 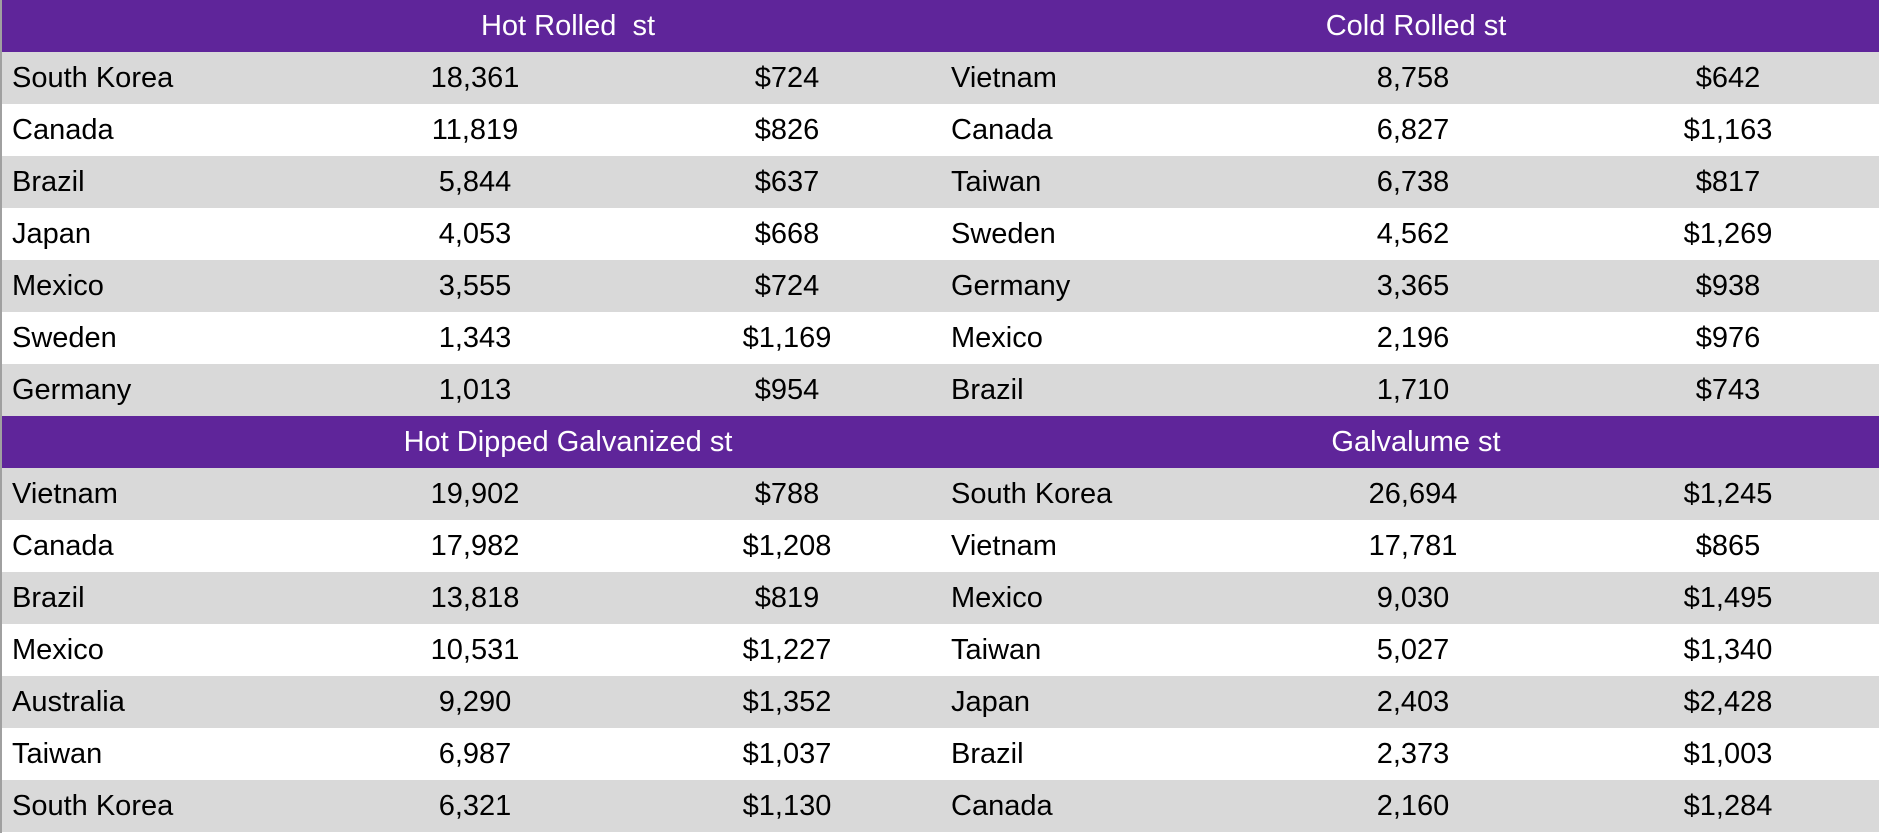 I want to click on left-price-cell: $788, so click(x=787, y=494).